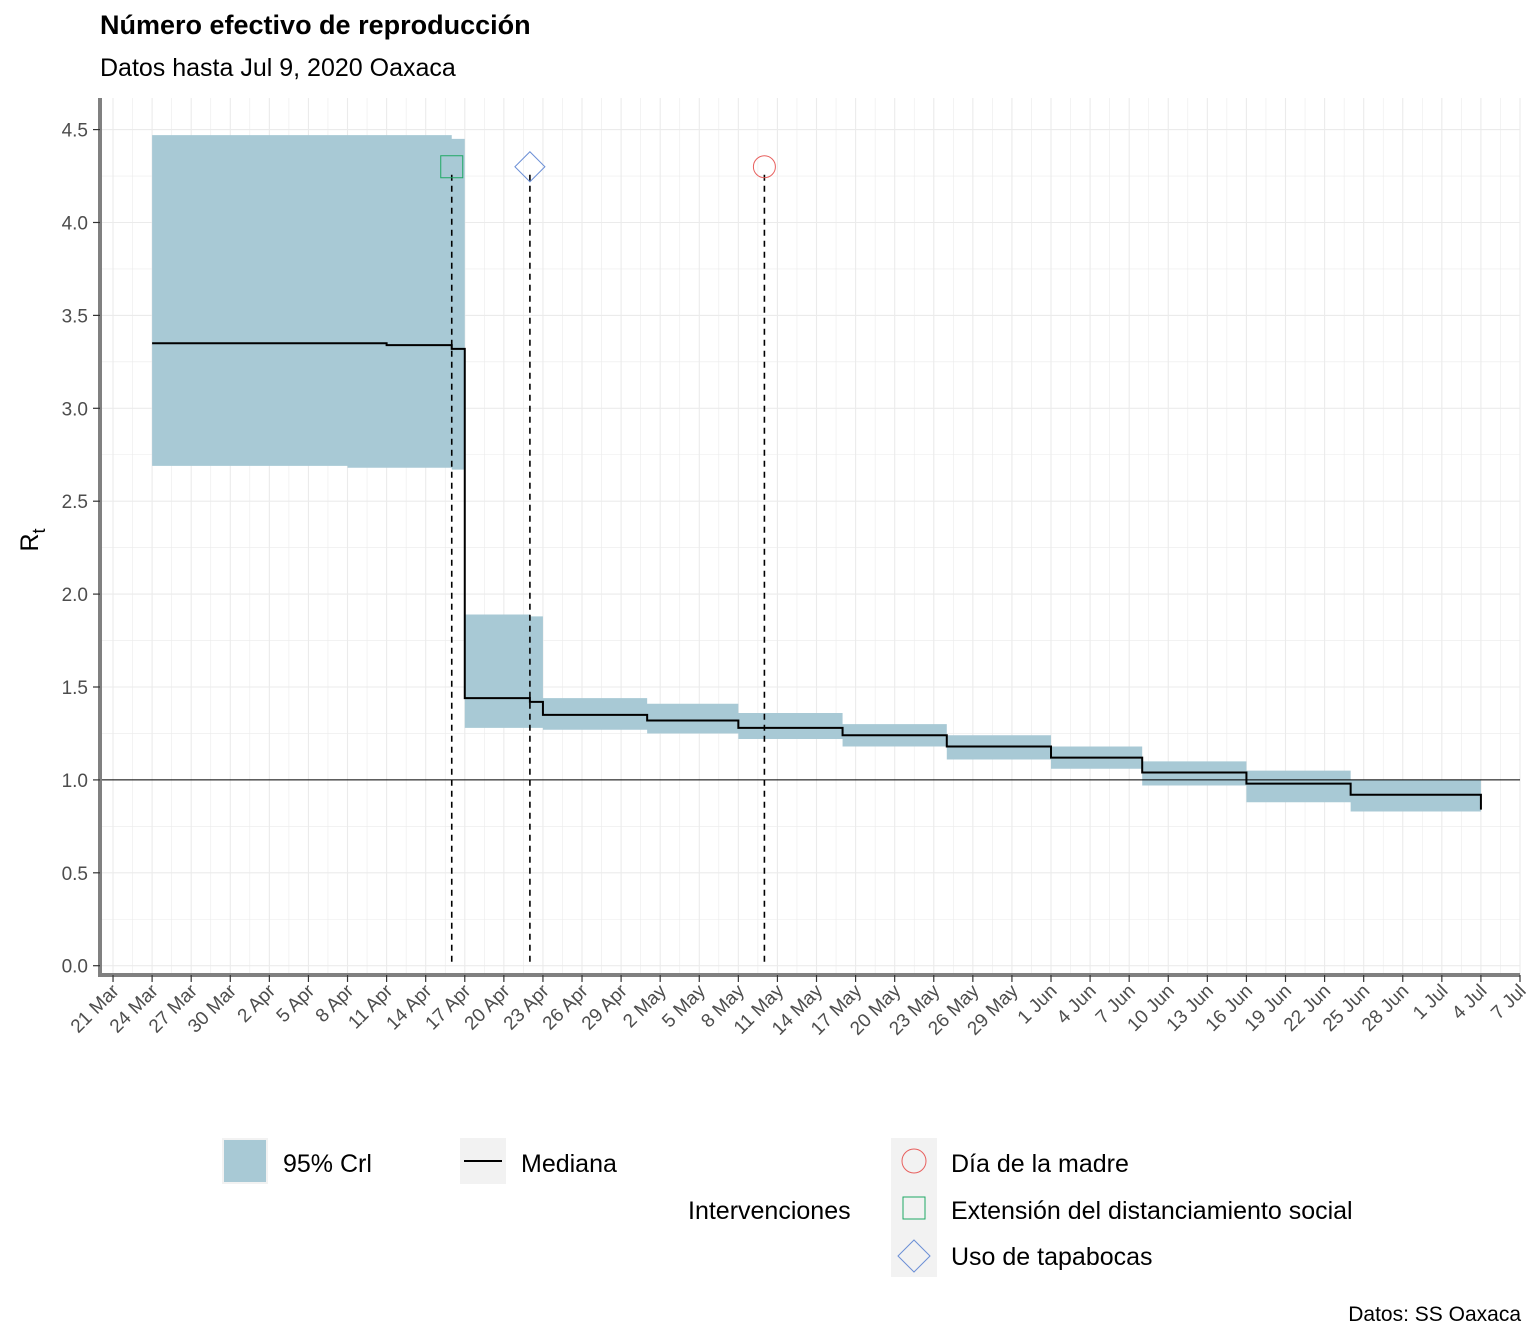 Image resolution: width=1536 pixels, height=1344 pixels. What do you see at coordinates (684, 1006) in the screenshot?
I see `x-tick-label: 5 May` at bounding box center [684, 1006].